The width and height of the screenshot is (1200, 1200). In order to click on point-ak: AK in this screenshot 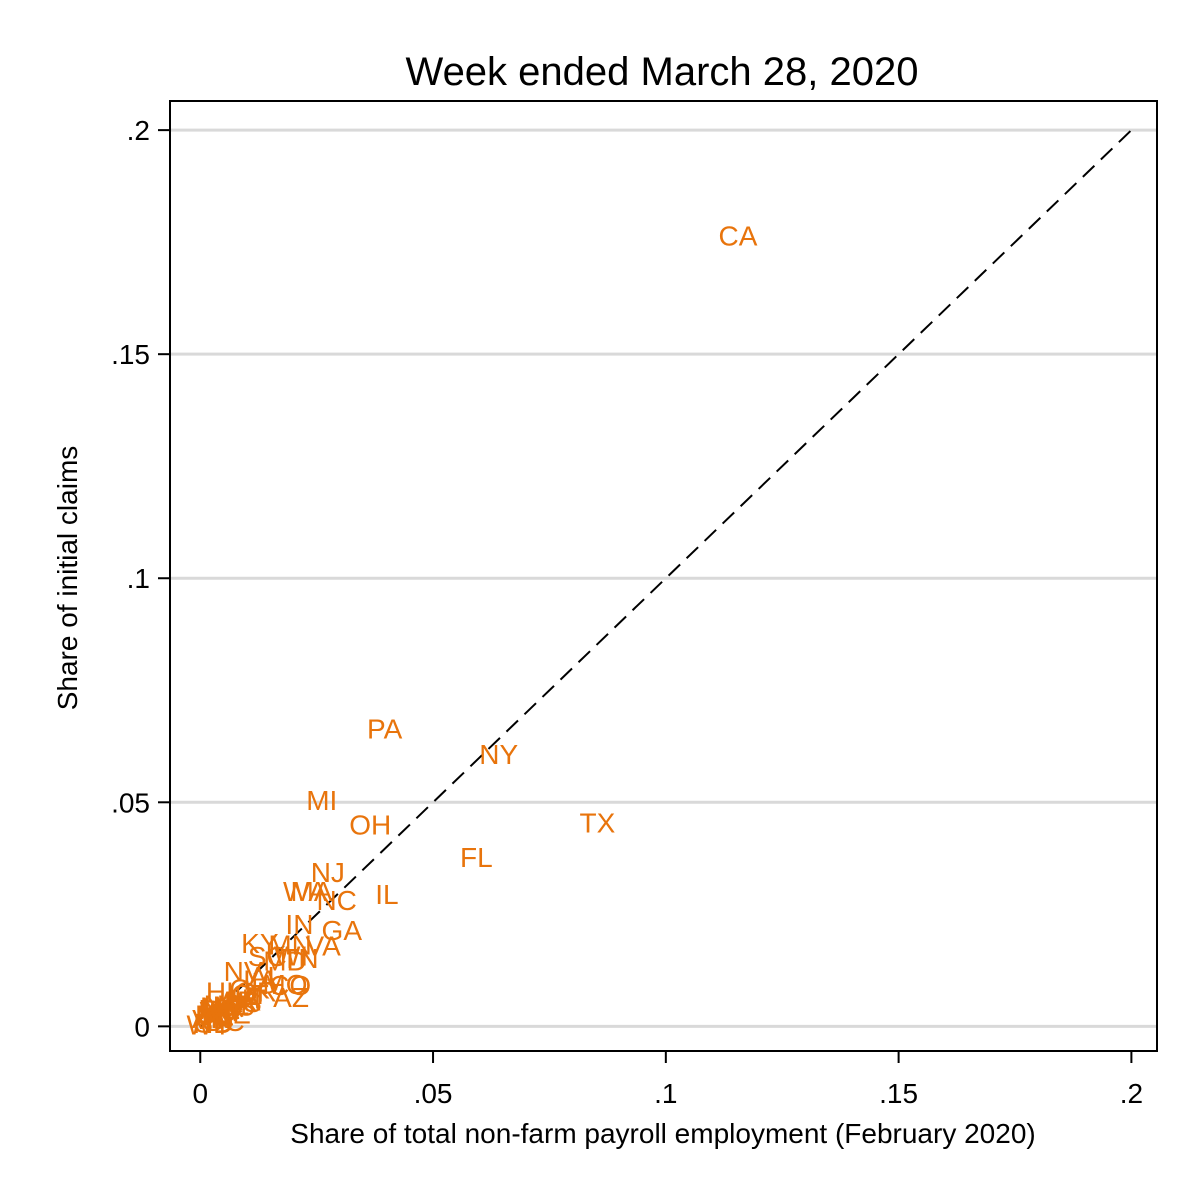, I will do `click(211, 1018)`.